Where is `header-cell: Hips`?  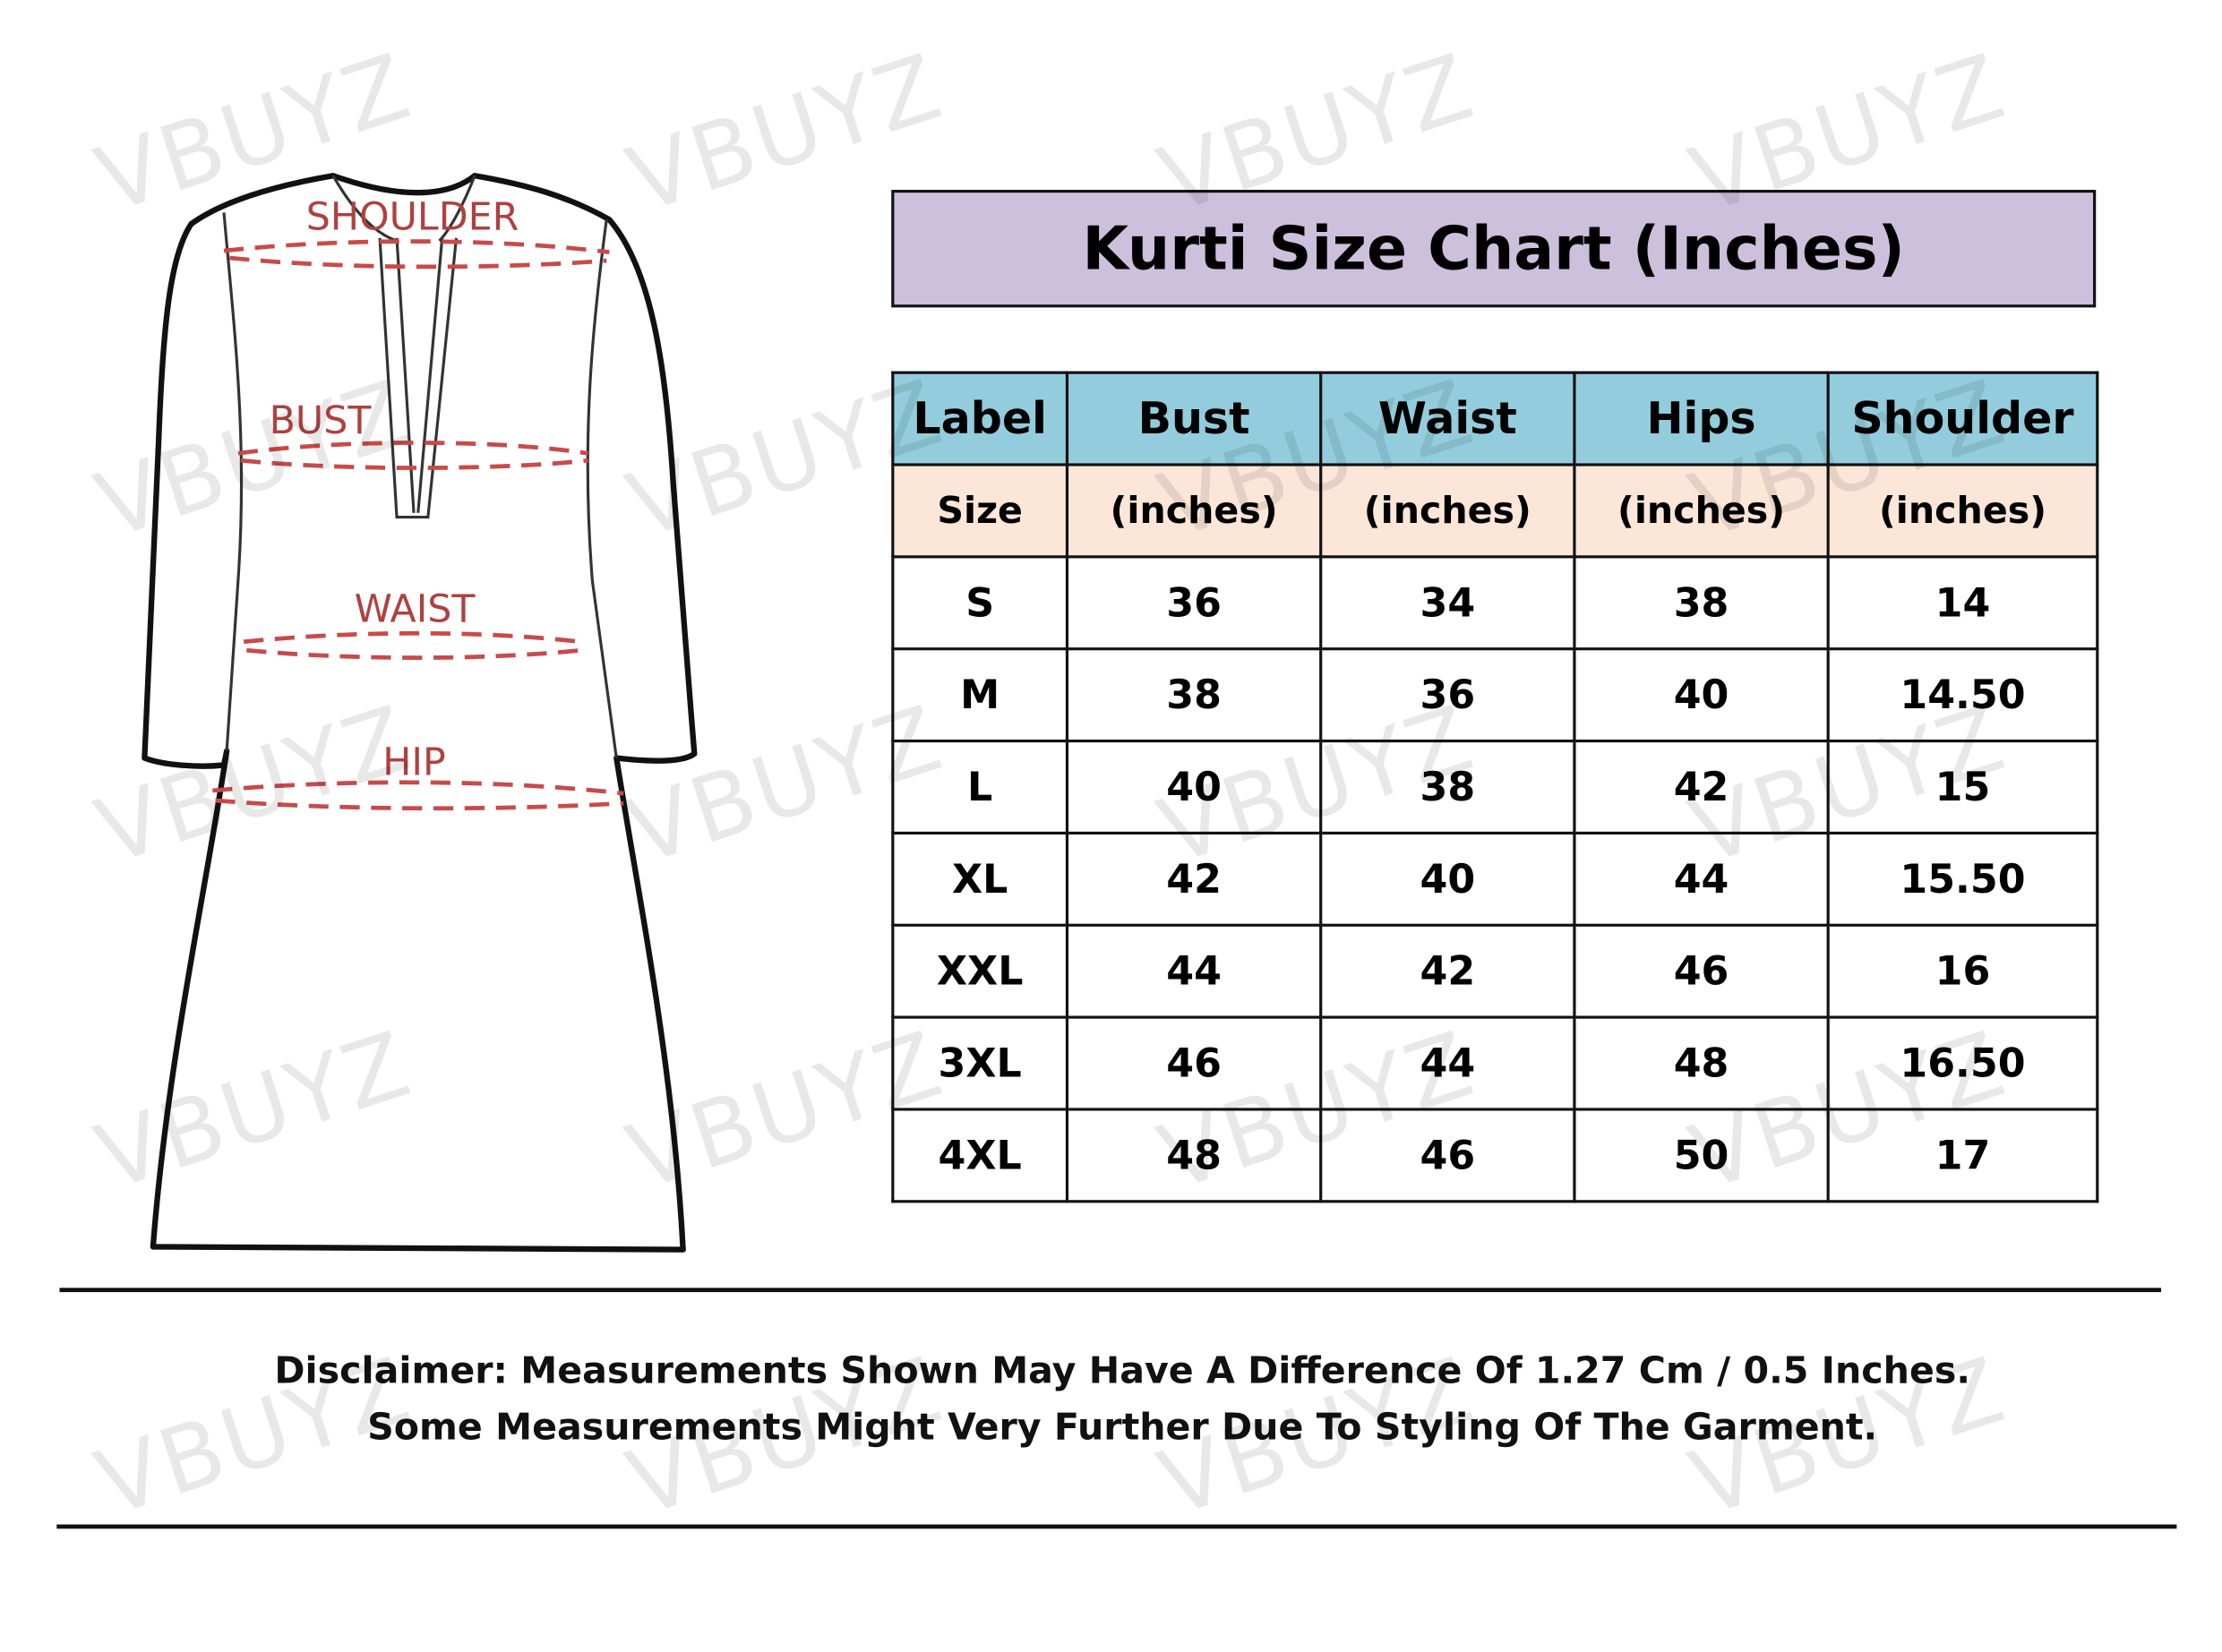
header-cell: Hips is located at coordinates (1701, 418).